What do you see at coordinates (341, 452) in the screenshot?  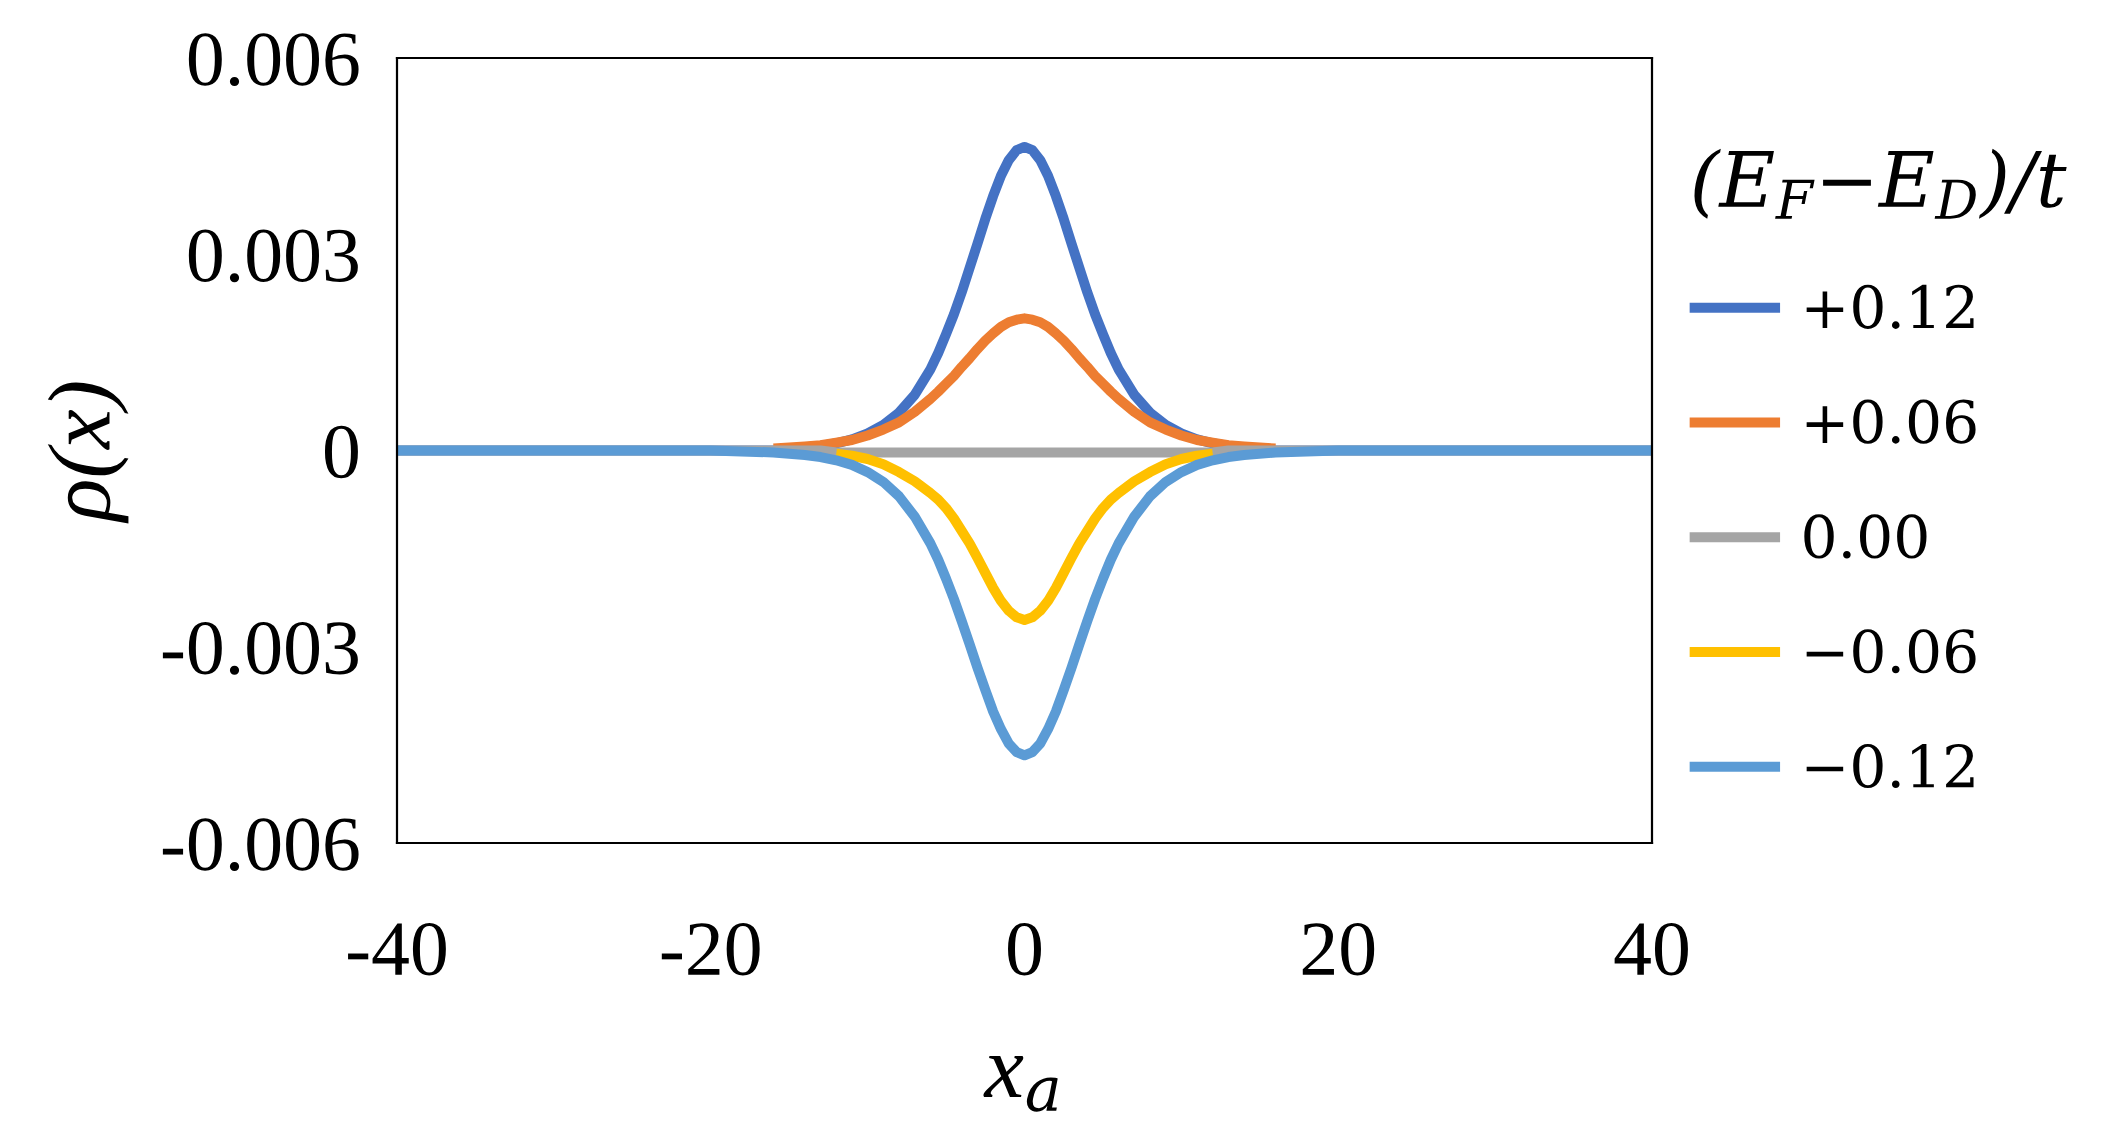 I see `y-tick-label: 0` at bounding box center [341, 452].